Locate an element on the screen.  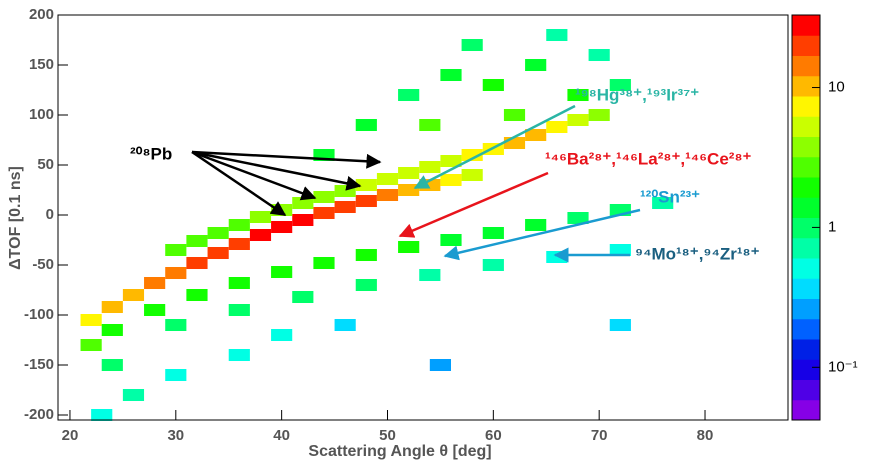
x-tick-label: 60 is located at coordinates (493, 435).